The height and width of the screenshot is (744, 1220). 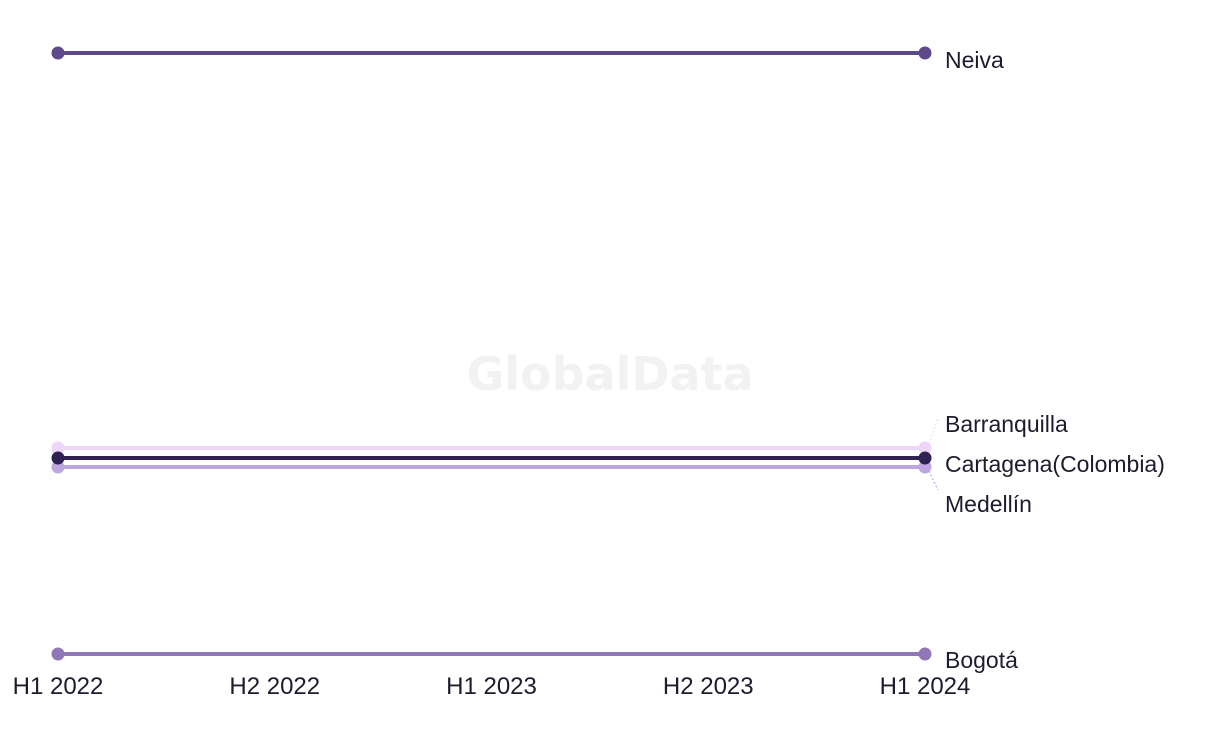 I want to click on series-label-medell-n: Medellín, so click(x=988, y=504).